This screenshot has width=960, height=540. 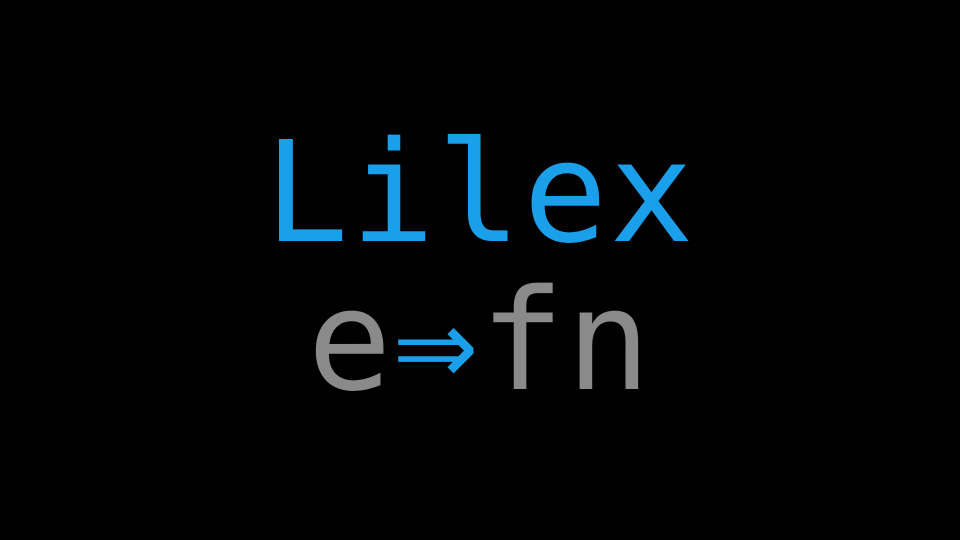 I want to click on double-arrow-icon: ⇒, so click(x=436, y=341).